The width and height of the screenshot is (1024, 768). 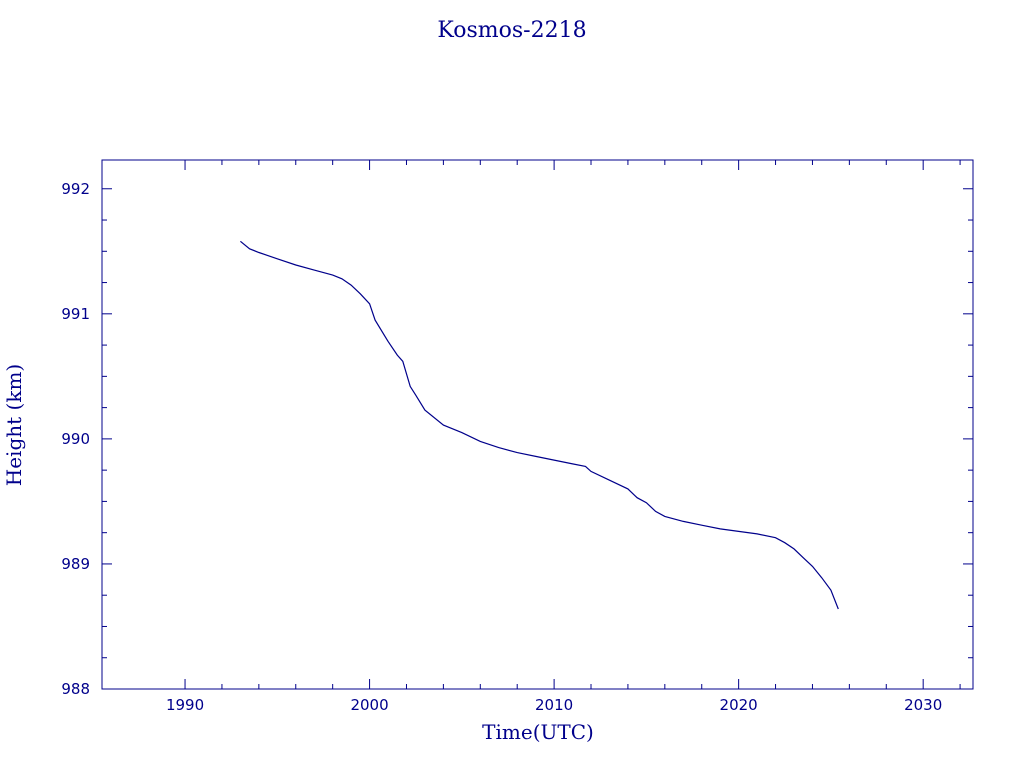 What do you see at coordinates (739, 705) in the screenshot?
I see `x-tick-label: 2020` at bounding box center [739, 705].